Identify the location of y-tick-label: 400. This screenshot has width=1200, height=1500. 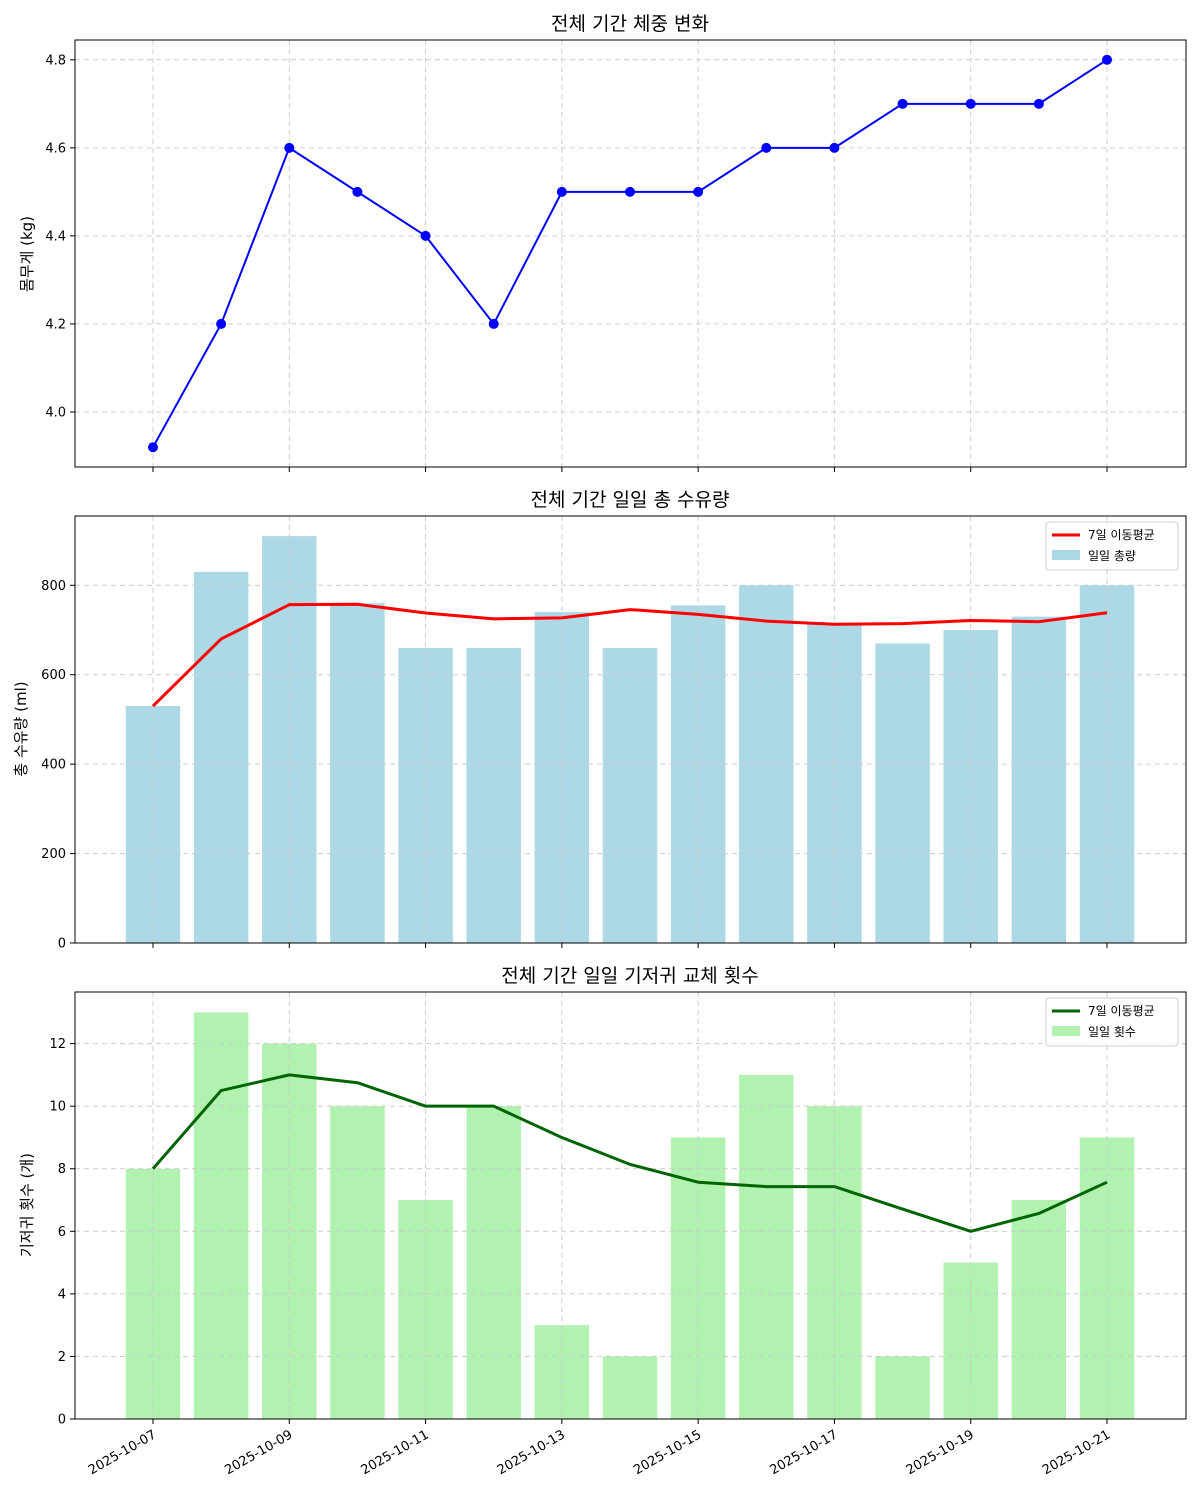
(53, 765).